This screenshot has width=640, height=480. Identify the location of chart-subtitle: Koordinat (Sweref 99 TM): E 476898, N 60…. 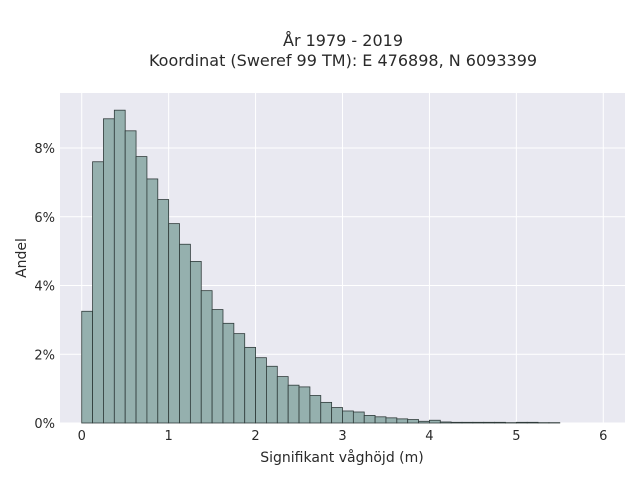
(343, 60).